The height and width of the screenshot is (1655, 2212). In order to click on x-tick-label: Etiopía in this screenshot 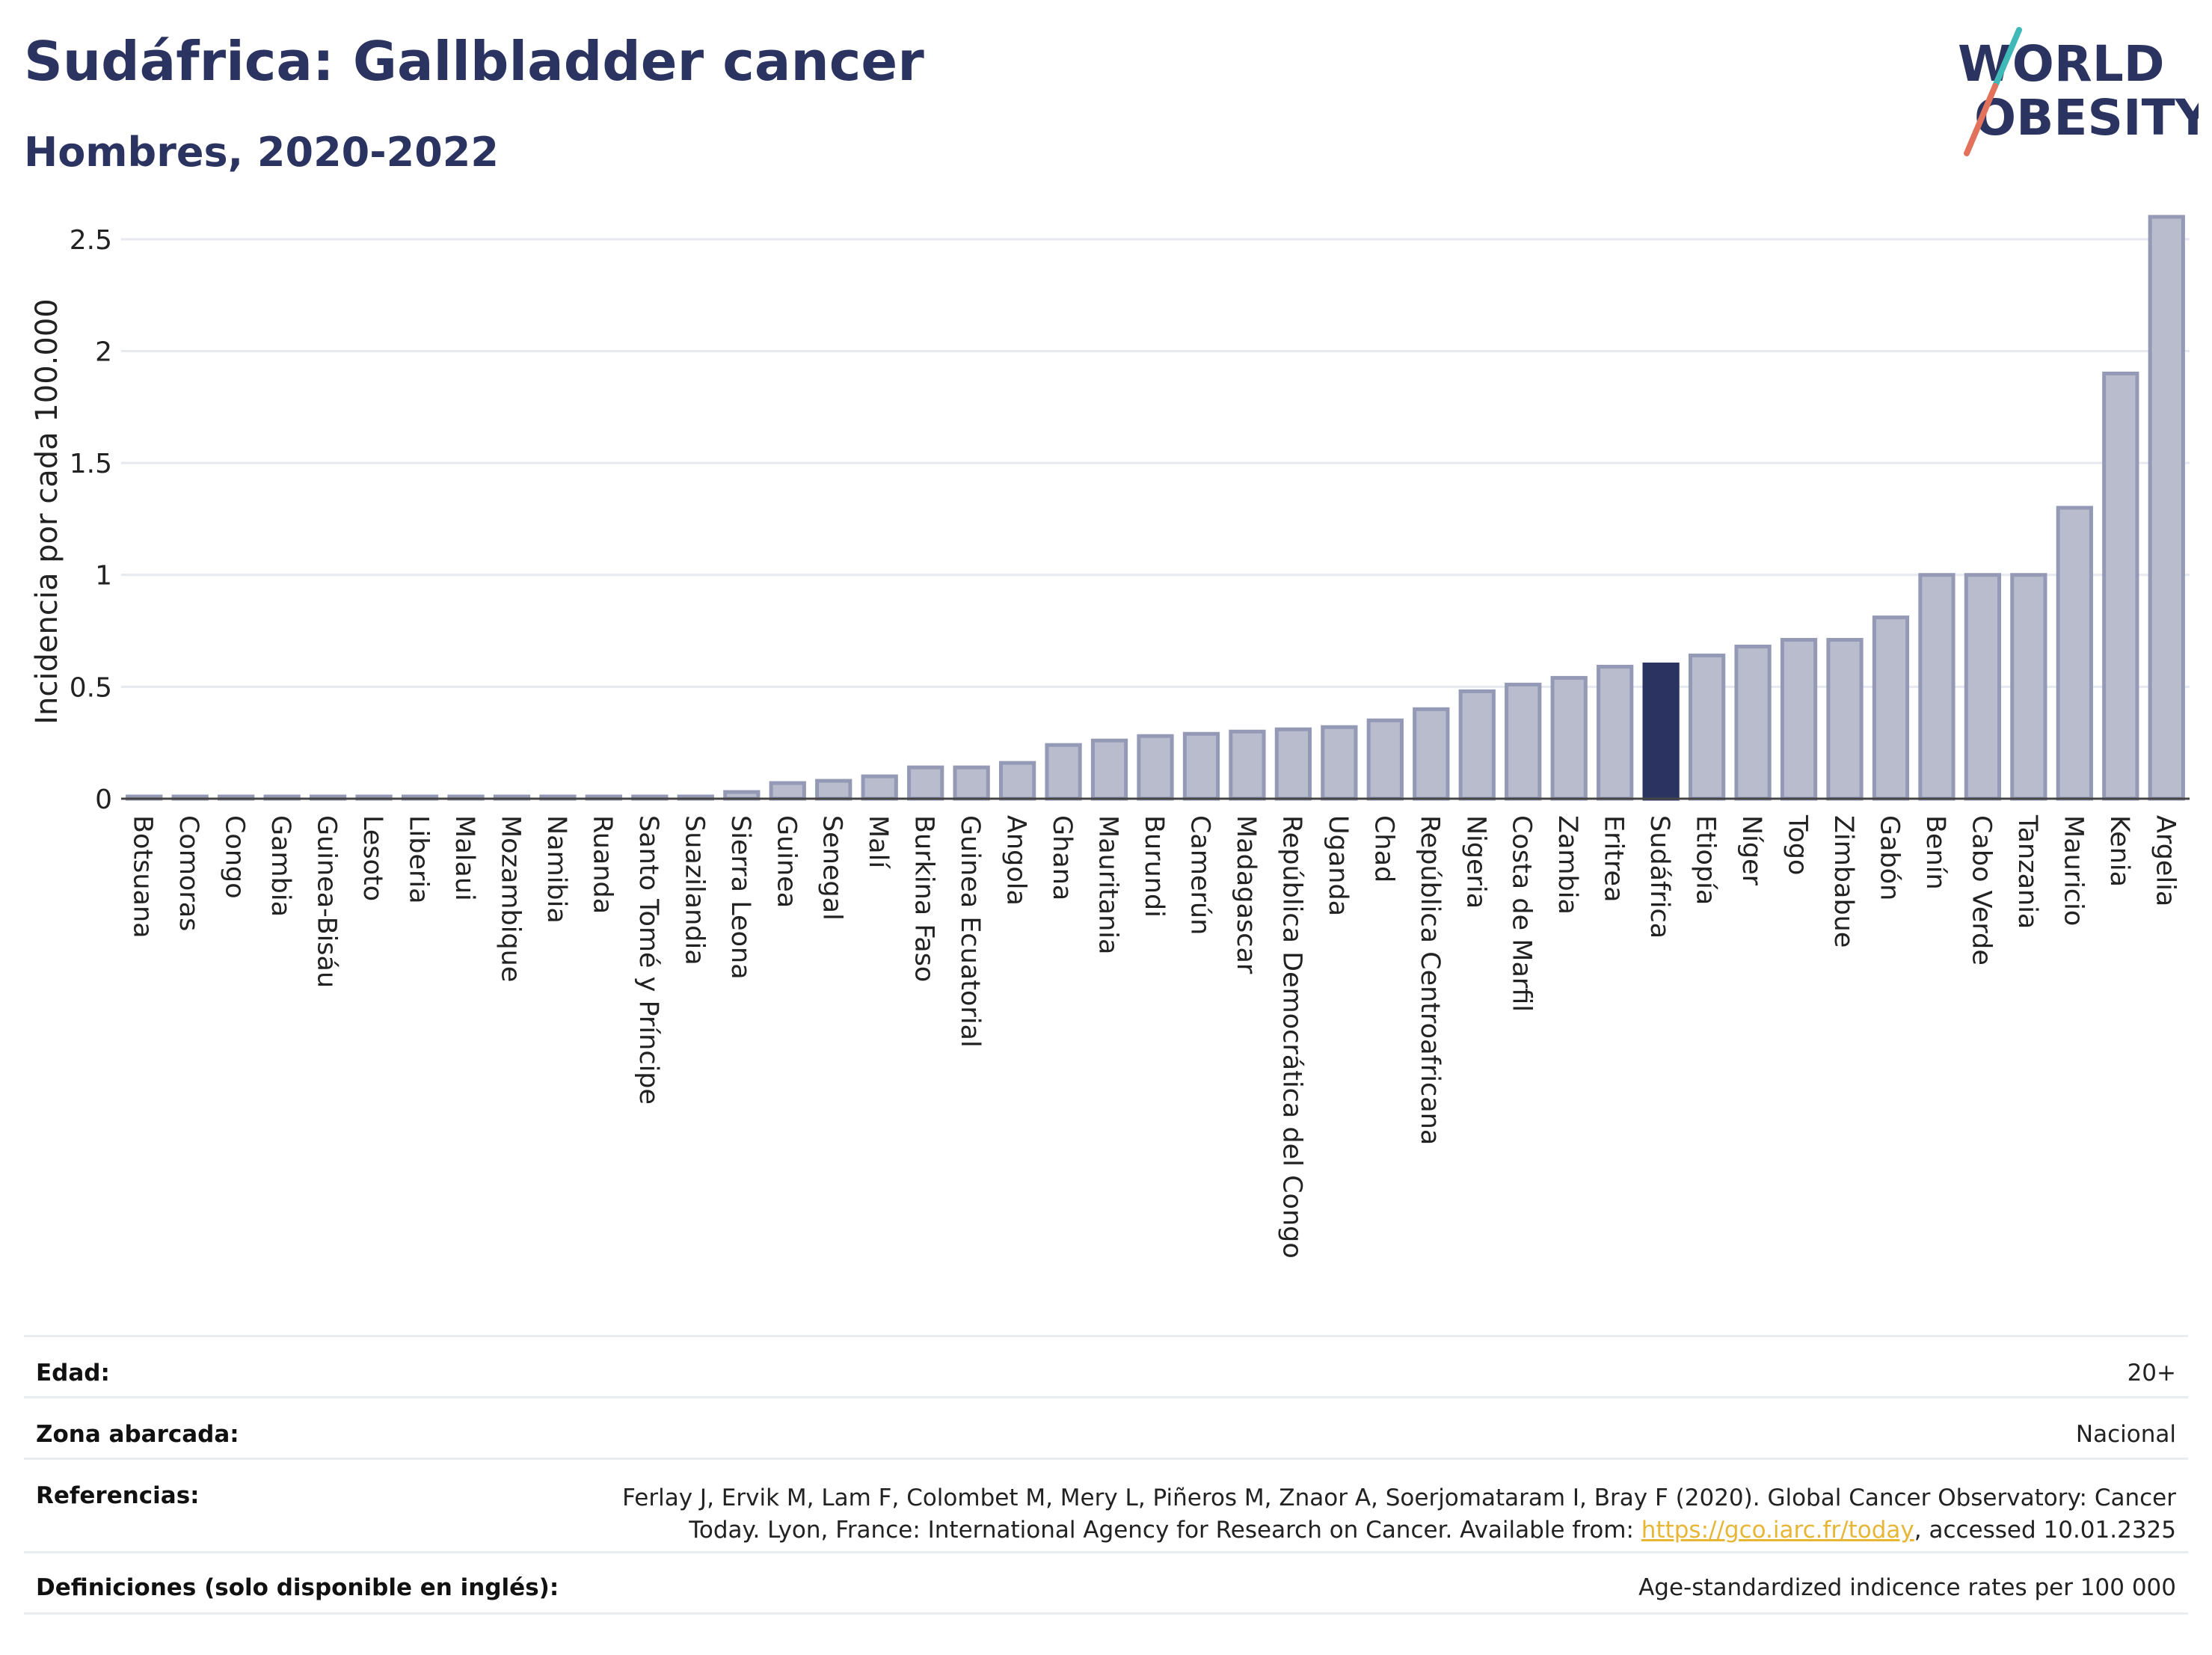, I will do `click(1706, 860)`.